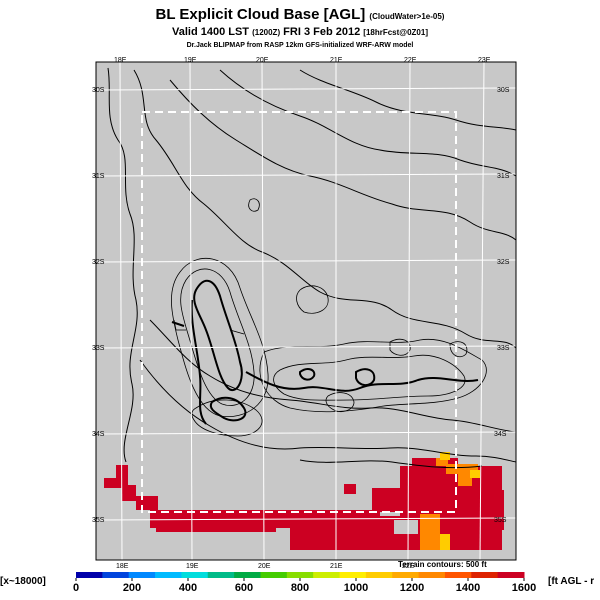 This screenshot has height=600, width=600. What do you see at coordinates (571, 581) in the screenshot?
I see `legend-right-label: [ft AGL - r` at bounding box center [571, 581].